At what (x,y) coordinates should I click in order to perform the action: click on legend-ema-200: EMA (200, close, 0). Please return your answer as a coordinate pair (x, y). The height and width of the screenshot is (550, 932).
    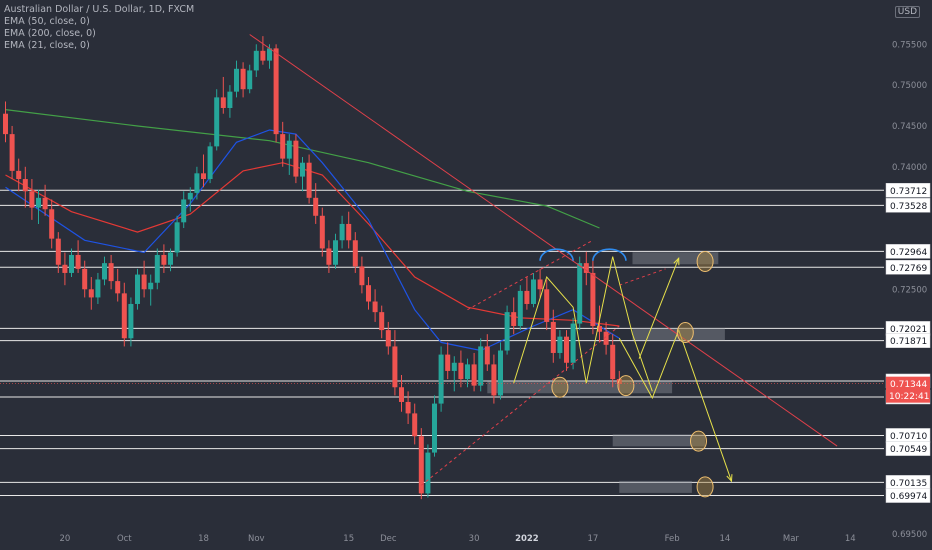
    Looking at the image, I should click on (50, 33).